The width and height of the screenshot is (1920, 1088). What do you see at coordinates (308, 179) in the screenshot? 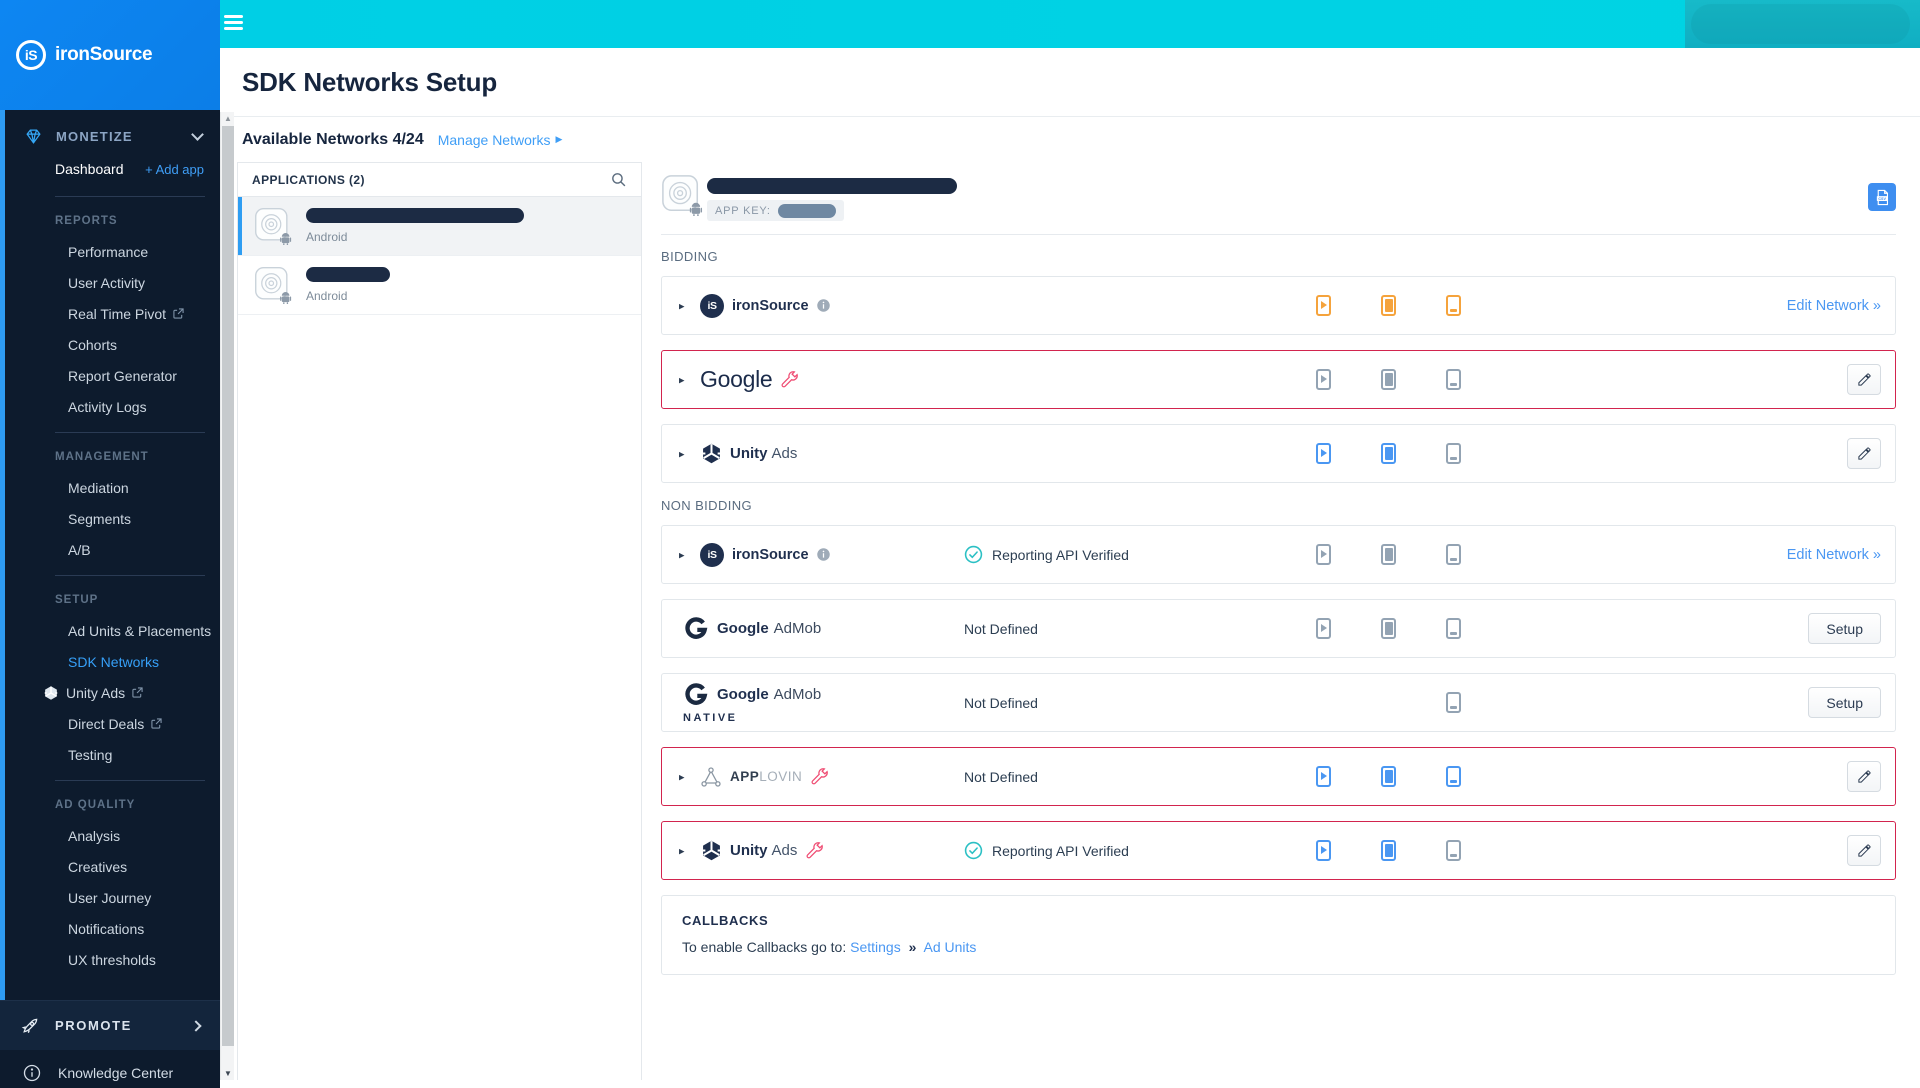
I see `applications-count-label: APPLICATIONS (2)` at bounding box center [308, 179].